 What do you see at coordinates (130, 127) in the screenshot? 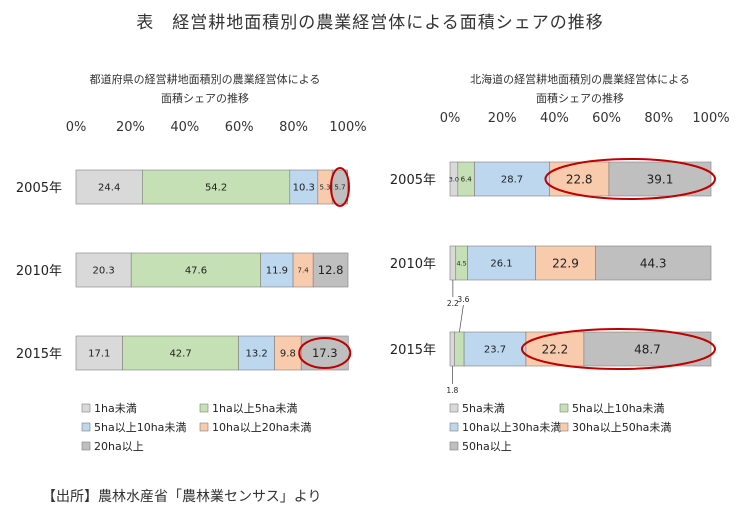
I see `prefecture-x-tick-label: 20%` at bounding box center [130, 127].